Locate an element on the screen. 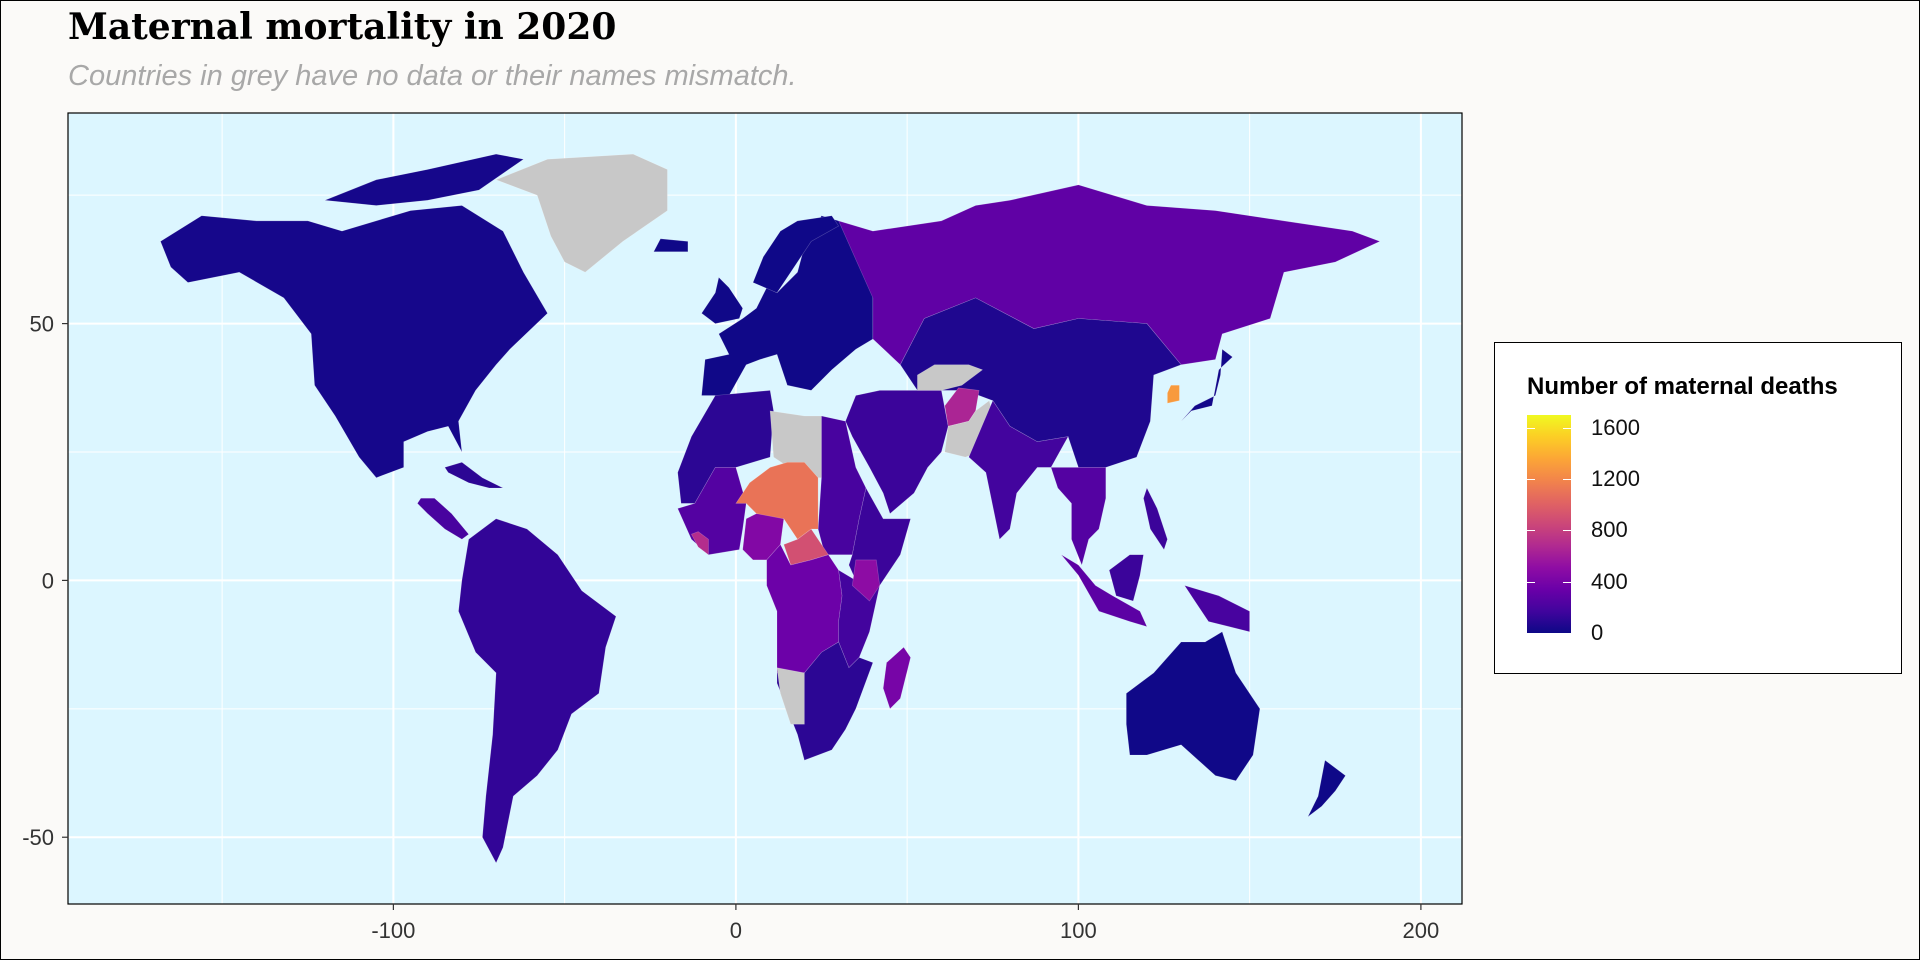 Image resolution: width=1920 pixels, height=960 pixels. region-kenya is located at coordinates (866, 580).